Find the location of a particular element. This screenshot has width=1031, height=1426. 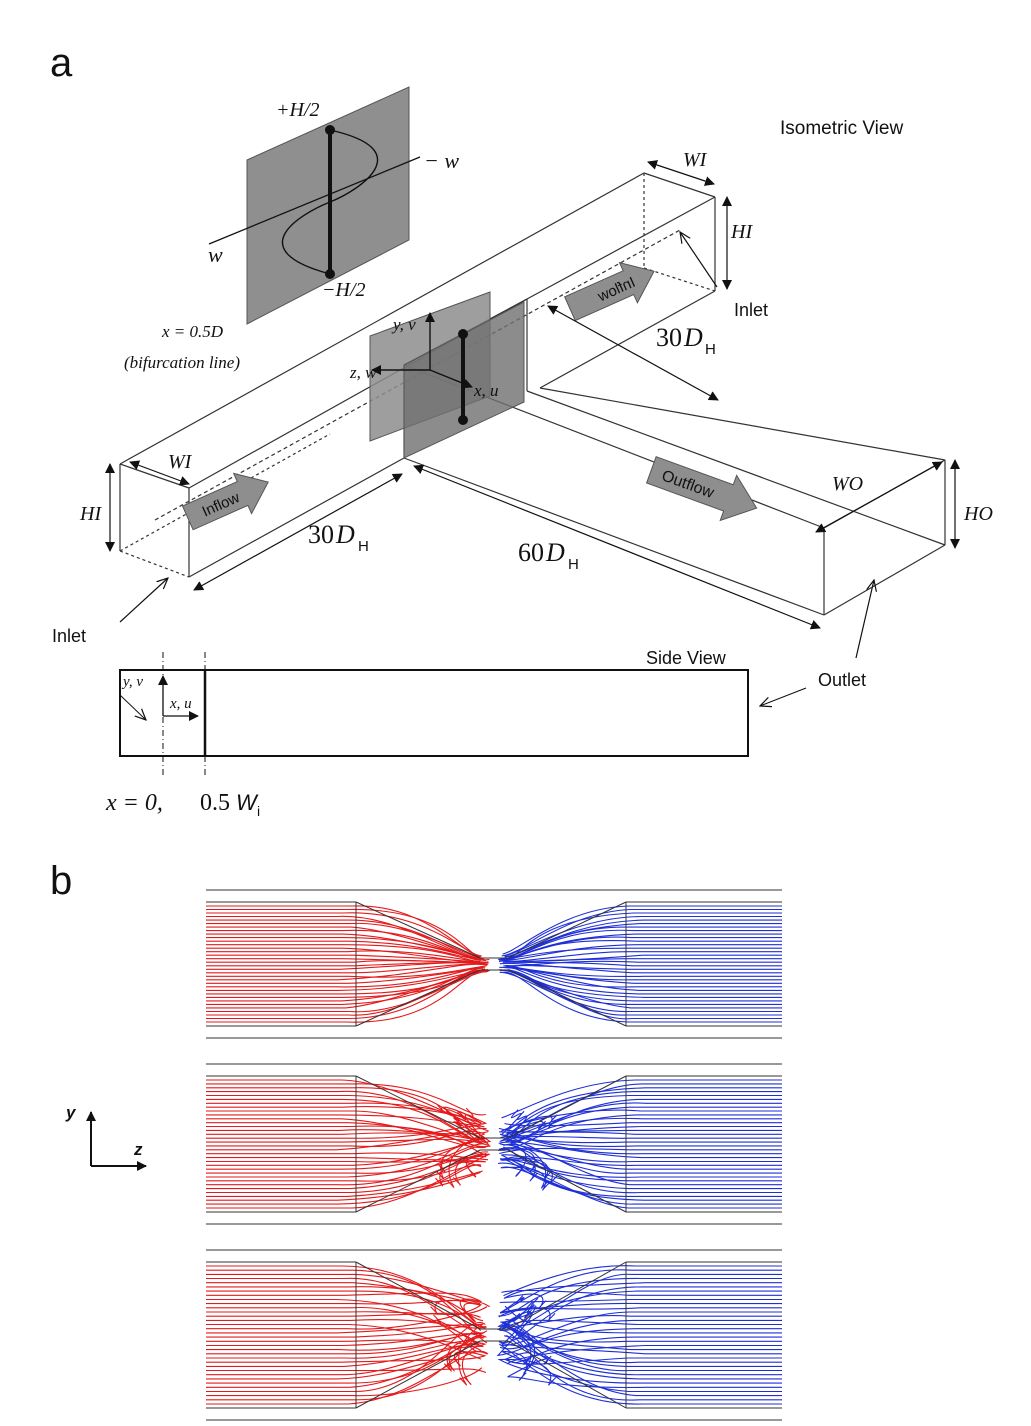

isometric-view-title: Isometric View is located at coordinates (841, 128).